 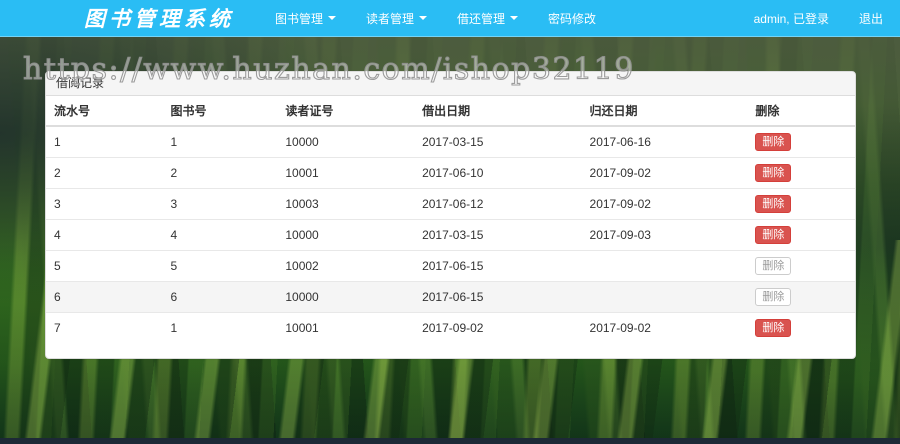 I want to click on table-row: 1 1 10000 2017-03-15 2017-06-16 删除, so click(x=450, y=142).